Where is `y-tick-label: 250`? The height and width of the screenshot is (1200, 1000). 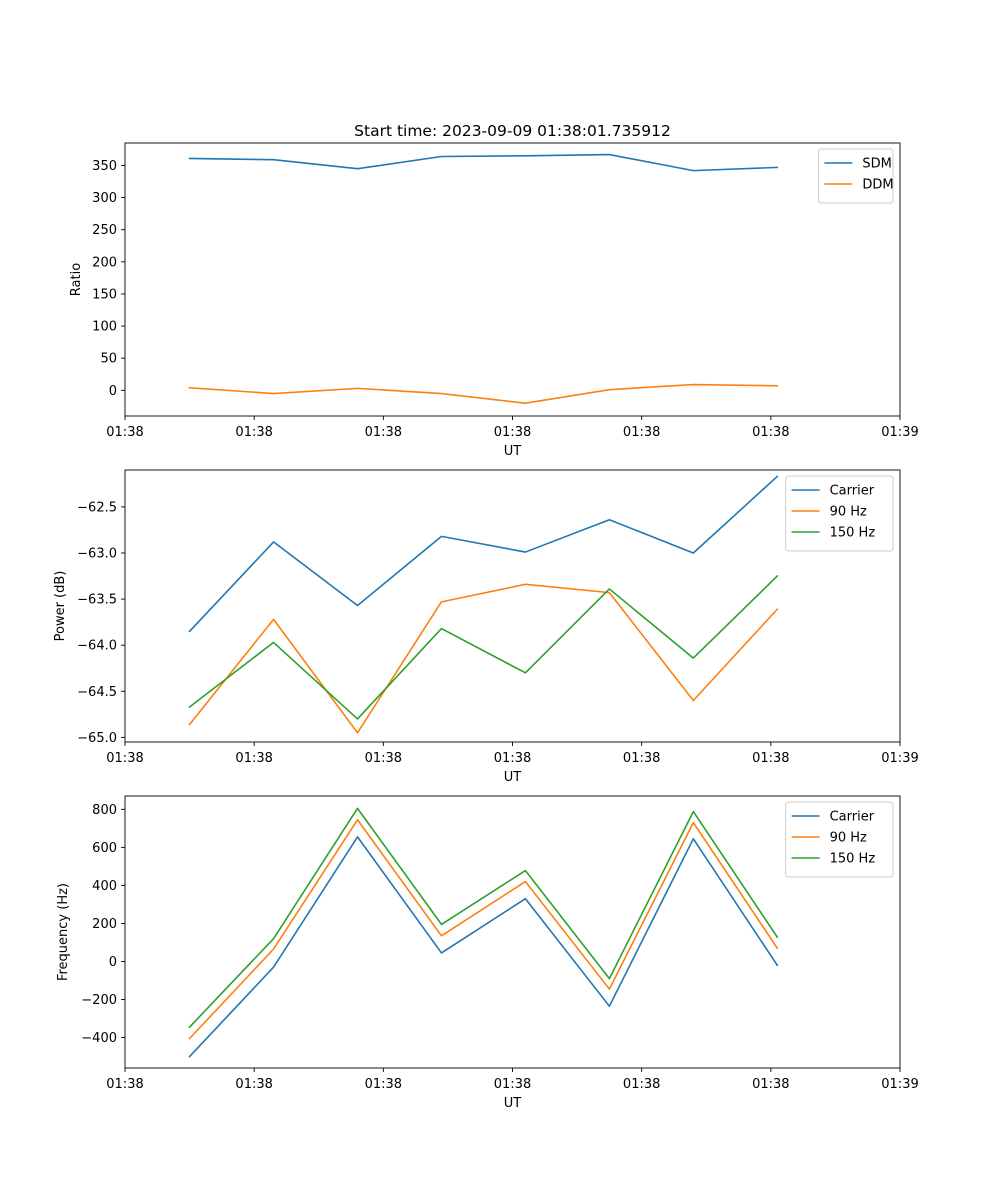 y-tick-label: 250 is located at coordinates (104, 230).